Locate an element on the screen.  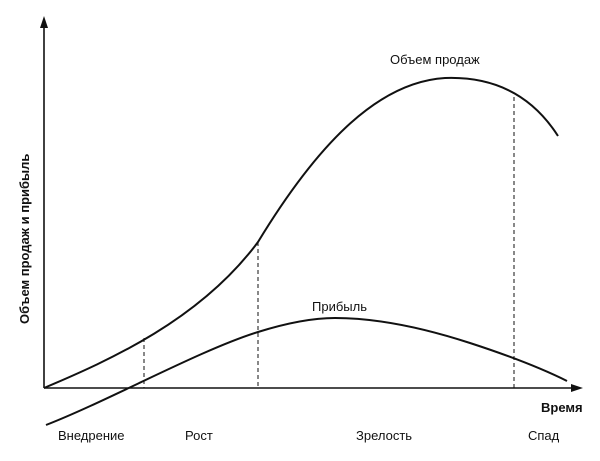
stage-label-decline: Спад is located at coordinates (544, 435).